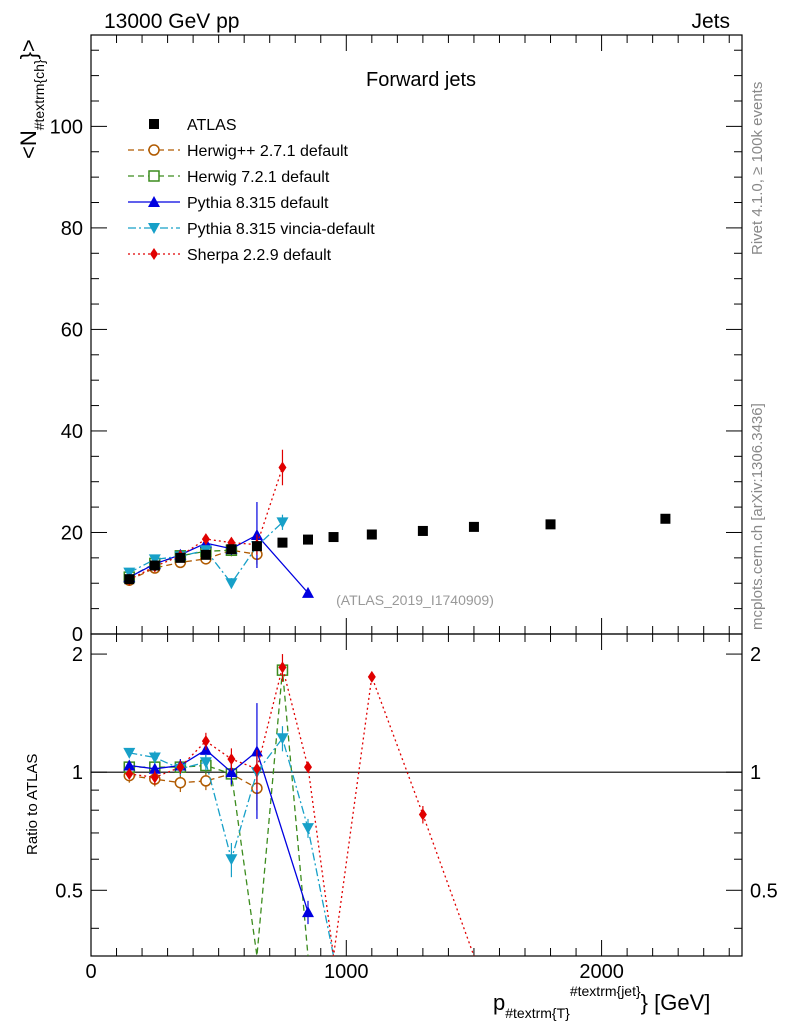 The height and width of the screenshot is (1024, 786). What do you see at coordinates (499, 1002) in the screenshot?
I see `xlabel-prefix: p` at bounding box center [499, 1002].